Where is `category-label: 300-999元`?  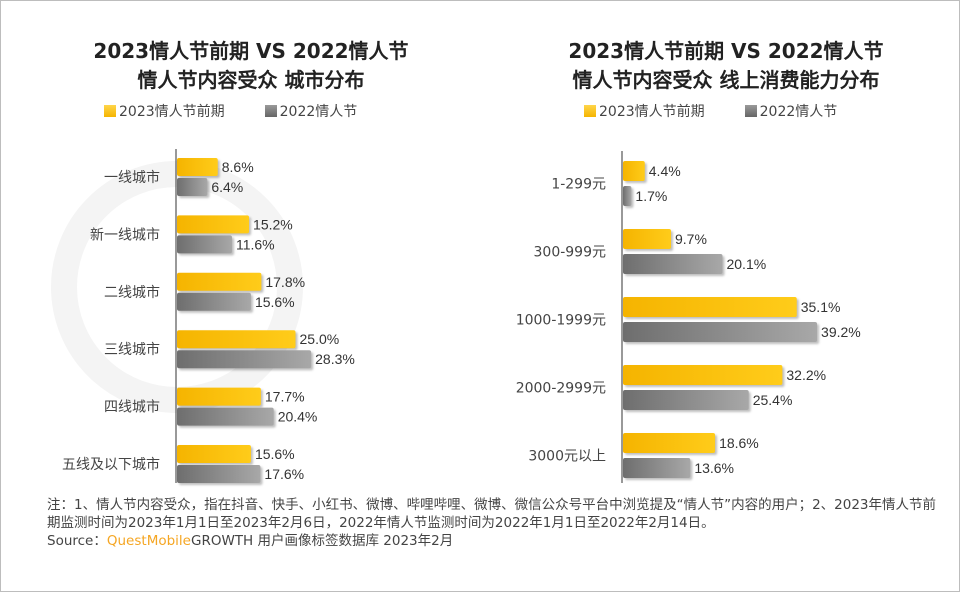
category-label: 300-999元 is located at coordinates (570, 253).